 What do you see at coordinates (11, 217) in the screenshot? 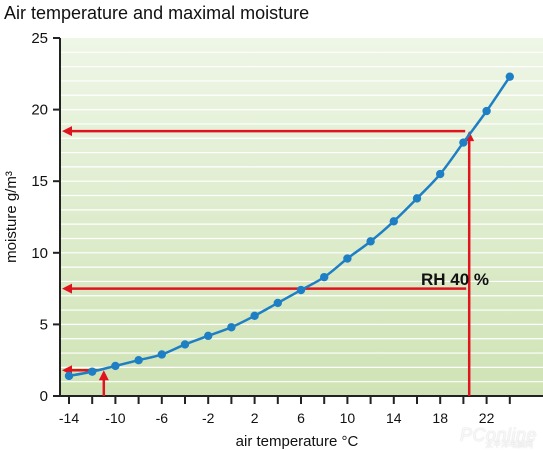
I see `y-axis-label: moisture g/m³` at bounding box center [11, 217].